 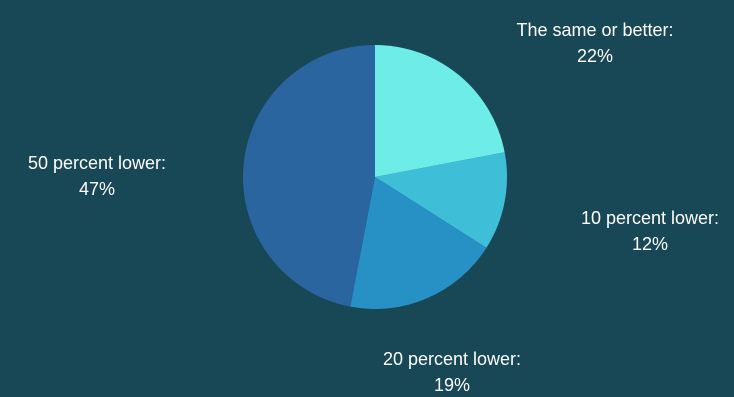 I want to click on slice-label-text: 50 percent lower:, so click(x=97, y=163).